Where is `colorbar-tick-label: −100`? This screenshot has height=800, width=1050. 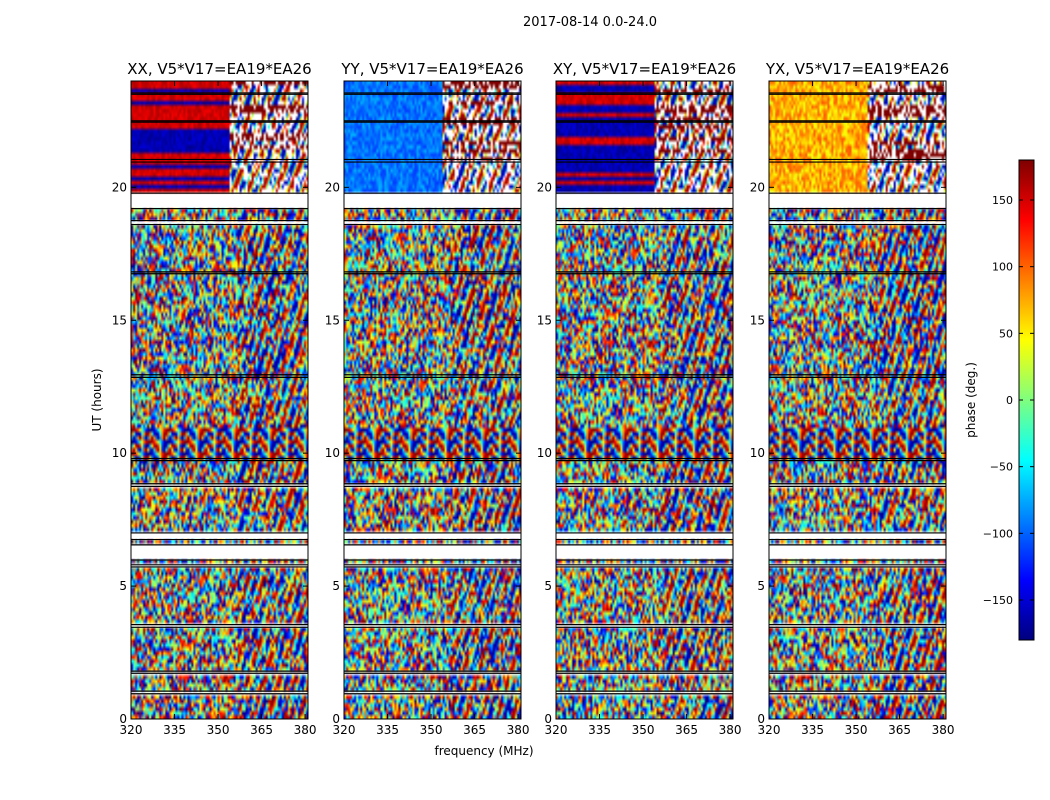 colorbar-tick-label: −100 is located at coordinates (998, 533).